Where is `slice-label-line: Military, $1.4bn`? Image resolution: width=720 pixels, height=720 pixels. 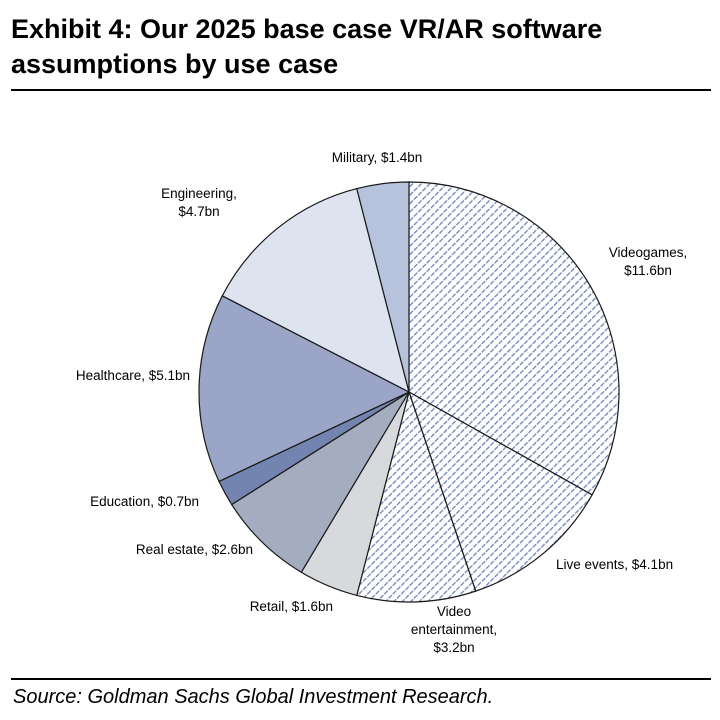 slice-label-line: Military, $1.4bn is located at coordinates (377, 157).